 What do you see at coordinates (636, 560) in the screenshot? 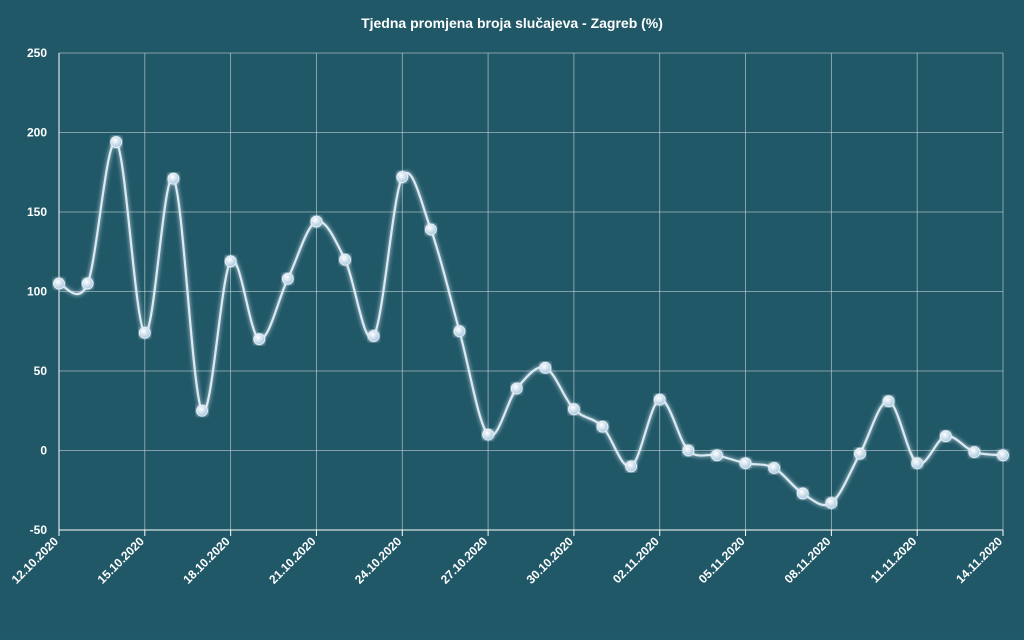
I see `x-tick-label: 02.11.2020` at bounding box center [636, 560].